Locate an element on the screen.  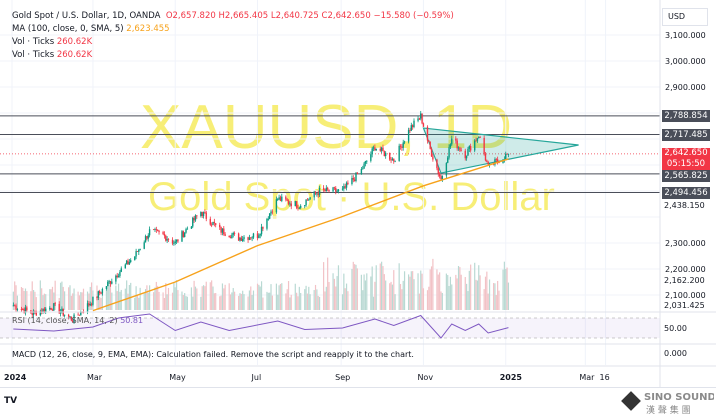
currency-selector: USD is located at coordinates (685, 17).